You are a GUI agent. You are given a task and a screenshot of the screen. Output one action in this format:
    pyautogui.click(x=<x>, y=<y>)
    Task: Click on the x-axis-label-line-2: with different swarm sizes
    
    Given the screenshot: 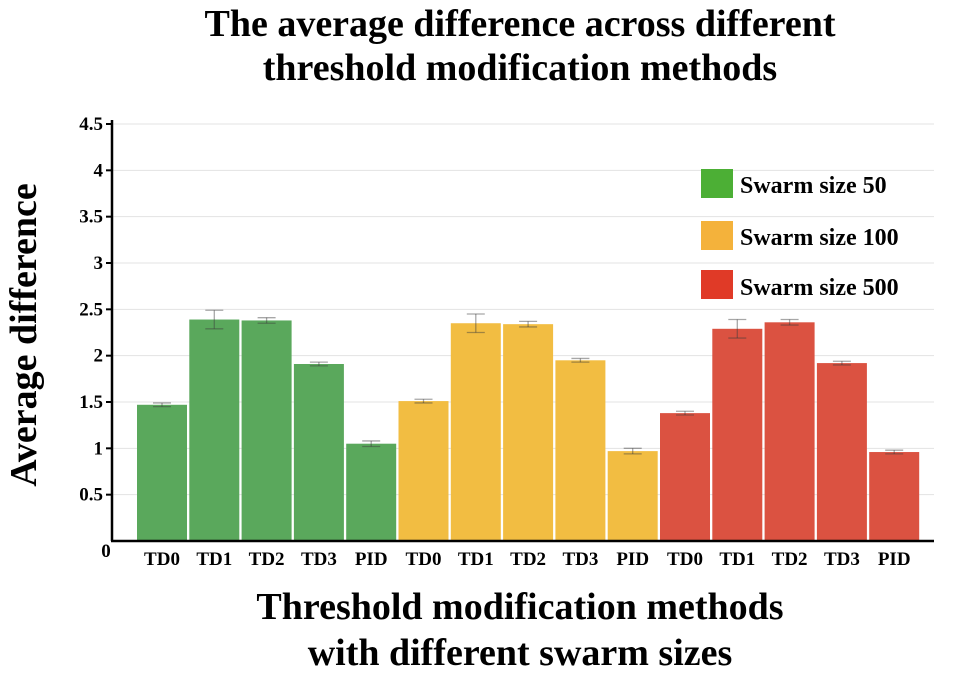 What is the action you would take?
    pyautogui.click(x=520, y=653)
    